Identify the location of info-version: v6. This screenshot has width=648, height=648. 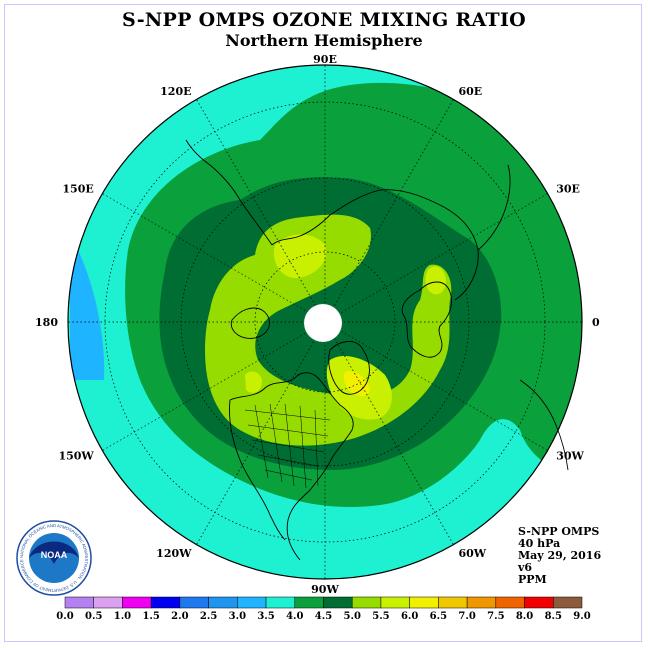
(525, 567).